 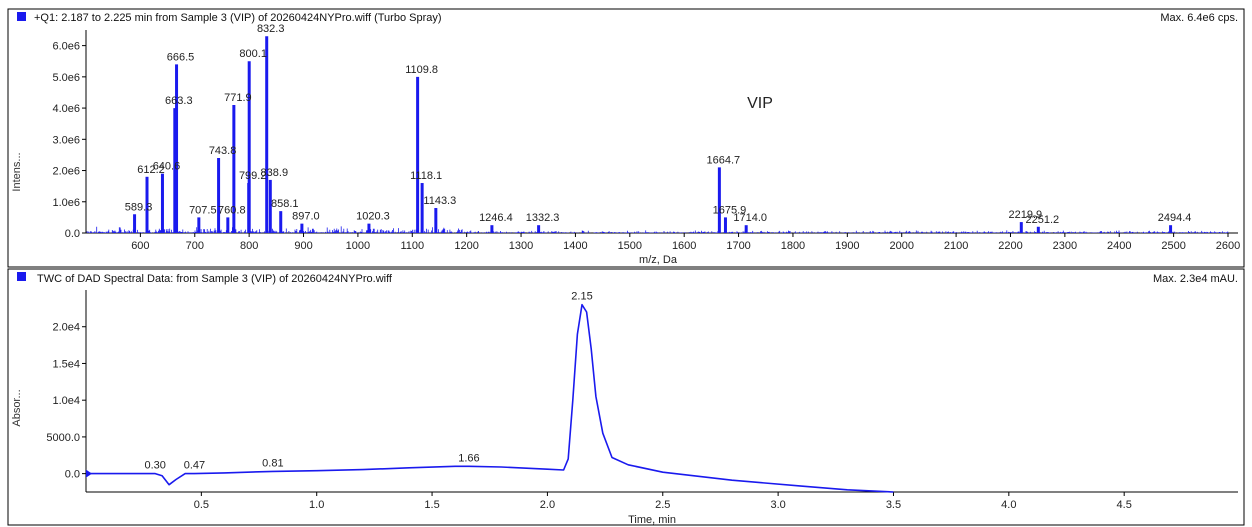 What do you see at coordinates (306, 217) in the screenshot?
I see `peak-label: 897.0` at bounding box center [306, 217].